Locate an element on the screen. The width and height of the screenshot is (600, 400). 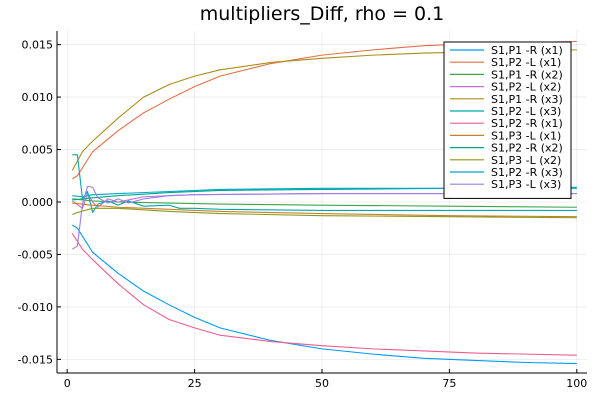
x-tick-label: 100 is located at coordinates (576, 383).